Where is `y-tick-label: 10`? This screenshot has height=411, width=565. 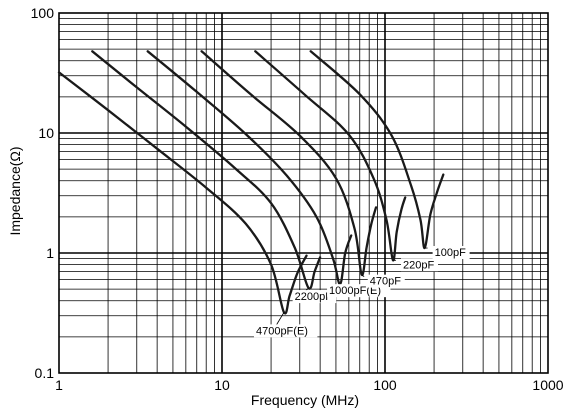 y-tick-label: 10 is located at coordinates (46, 133).